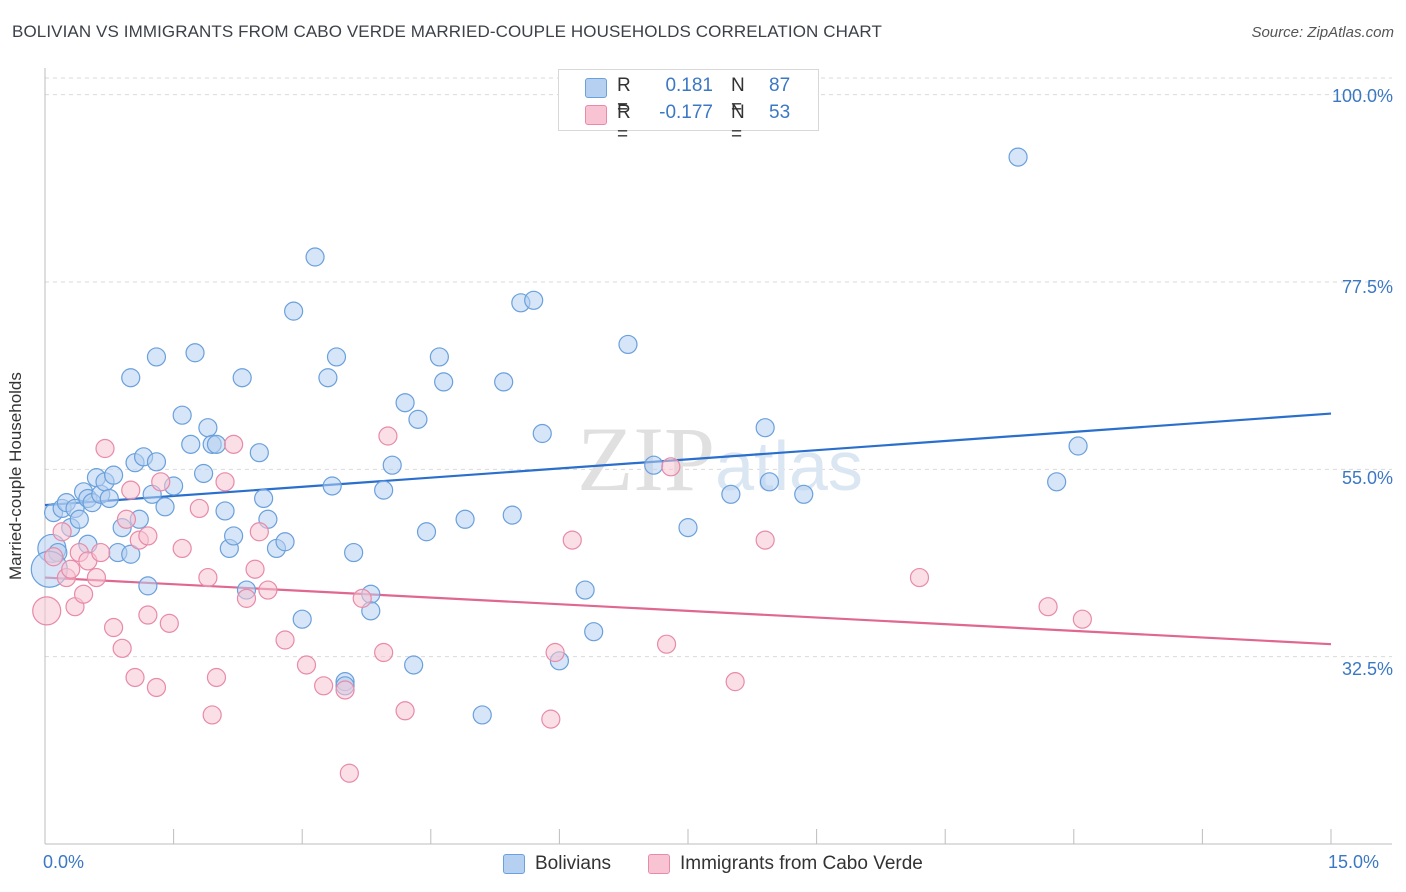  What do you see at coordinates (686, 112) in the screenshot?
I see `legend-r-value: -0.177` at bounding box center [686, 112].